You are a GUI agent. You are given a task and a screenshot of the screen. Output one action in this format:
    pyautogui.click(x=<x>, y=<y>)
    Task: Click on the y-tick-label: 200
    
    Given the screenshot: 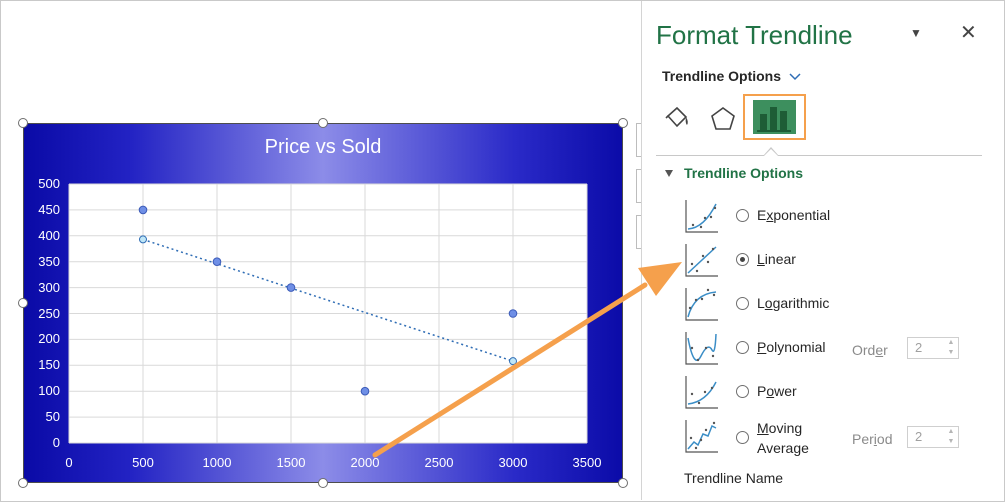 What is the action you would take?
    pyautogui.click(x=49, y=339)
    